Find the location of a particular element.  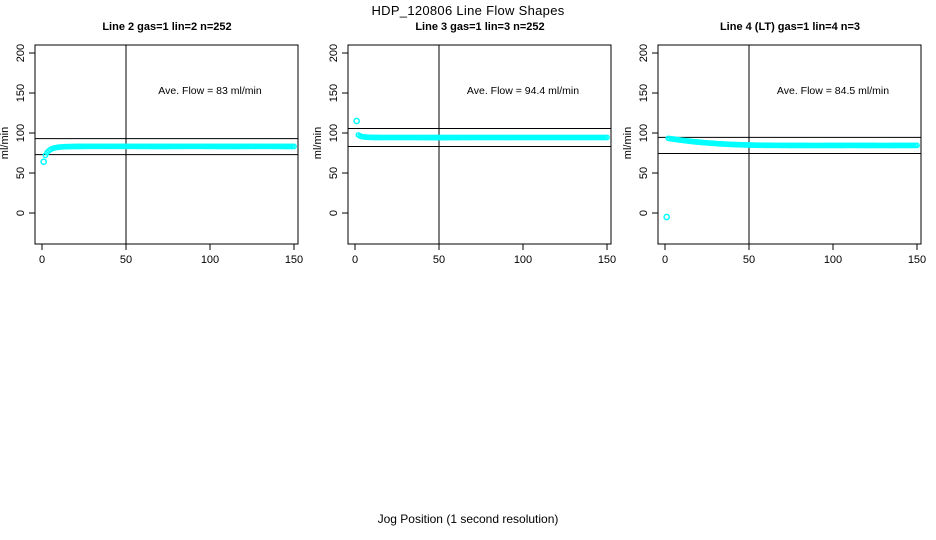

x-axis-label: Jog Position (1 second resolution) is located at coordinates (468, 519).